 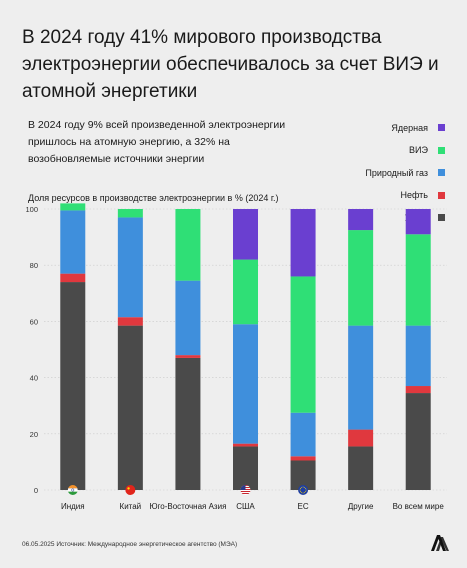 I want to click on legend-item: Нефть, so click(x=355, y=195).